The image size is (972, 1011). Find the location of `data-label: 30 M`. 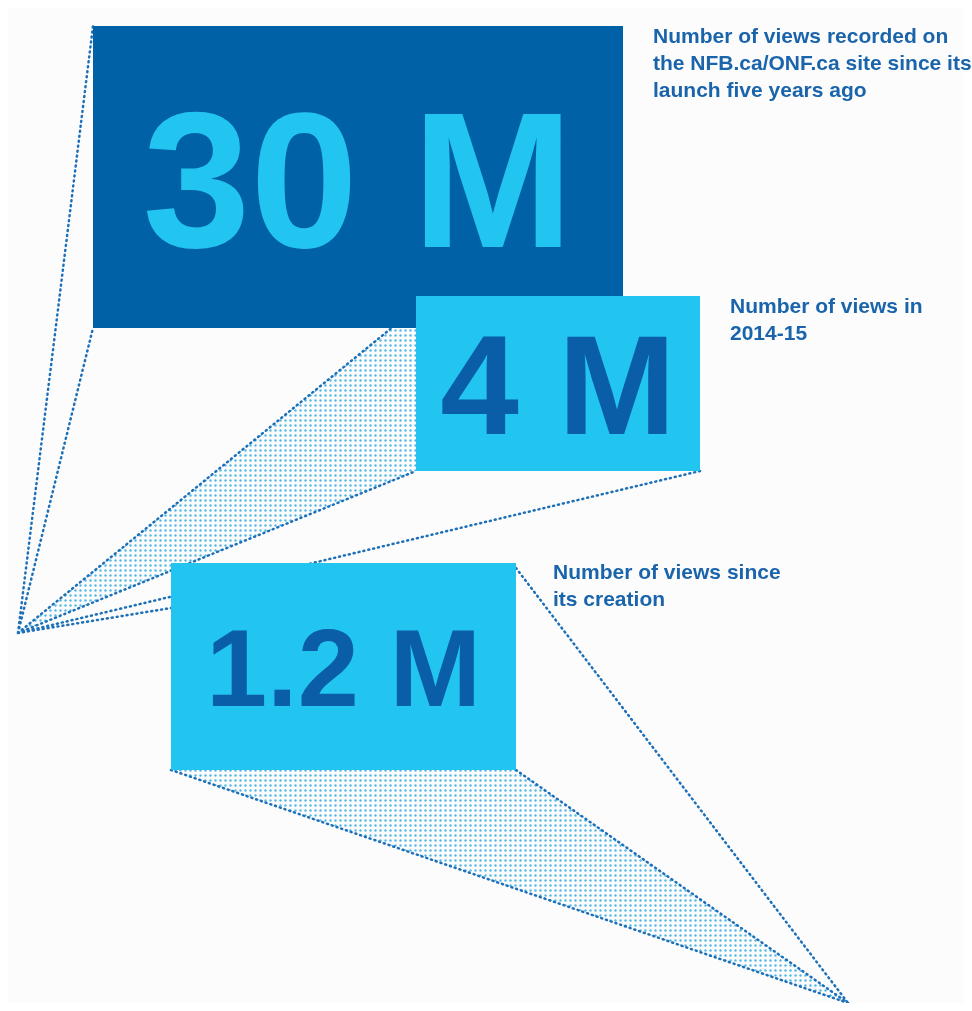

data-label: 30 M is located at coordinates (358, 179).